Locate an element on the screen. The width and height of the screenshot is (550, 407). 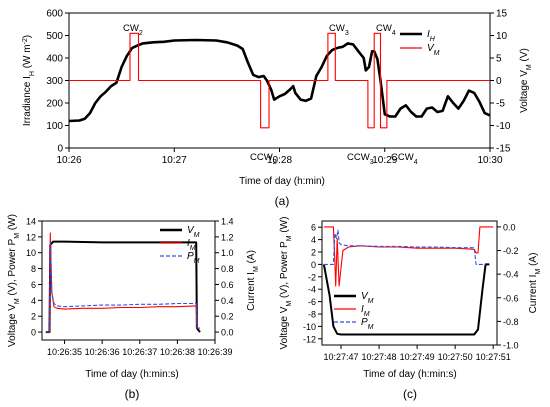
panel-b-y-left-tick-label: 14 is located at coordinates (31, 222).